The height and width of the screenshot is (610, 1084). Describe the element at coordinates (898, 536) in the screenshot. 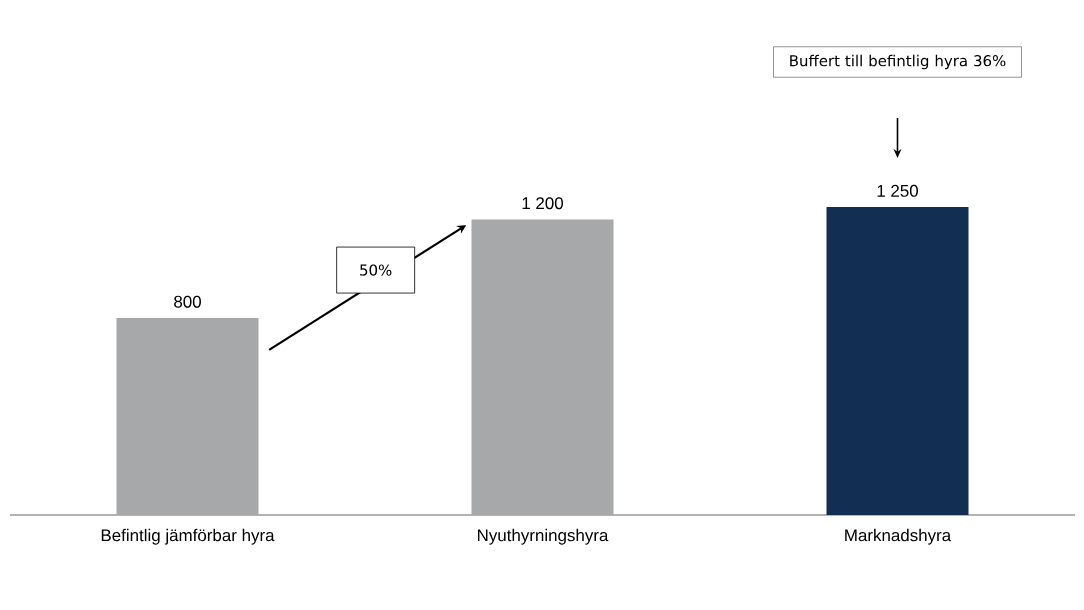

I see `x-tick-label: Marknadshyra` at that location.